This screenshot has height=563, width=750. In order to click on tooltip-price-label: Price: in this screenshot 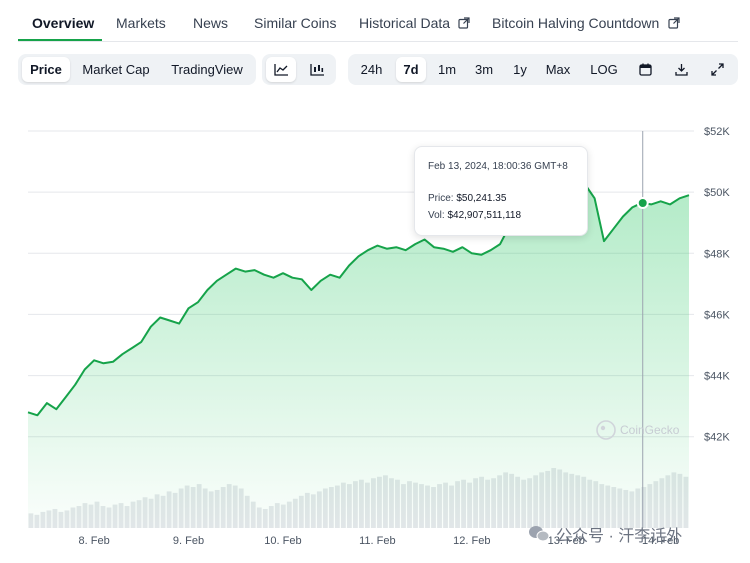, I will do `click(441, 198)`.